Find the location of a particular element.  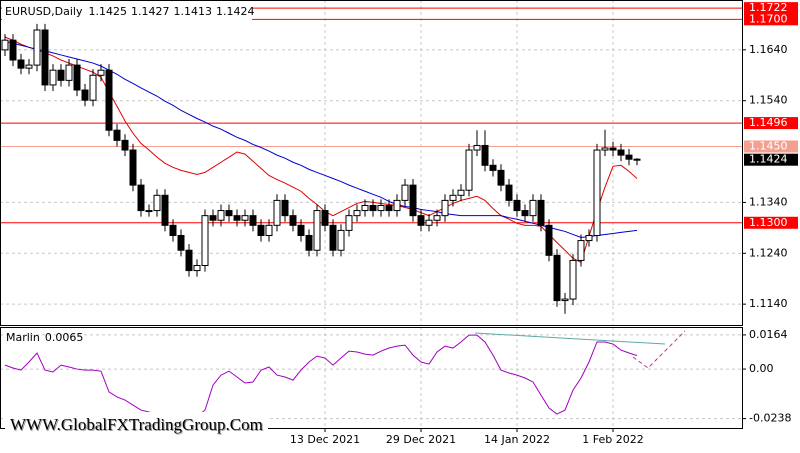

price-label: 1.1424 is located at coordinates (768, 159).